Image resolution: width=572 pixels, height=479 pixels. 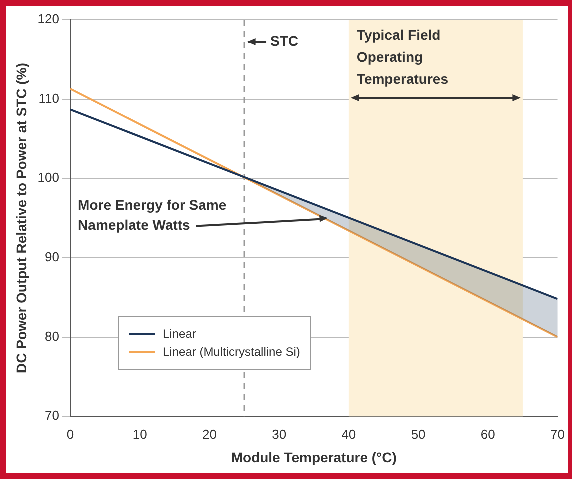 I want to click on y-tick-label: 70, so click(x=52, y=416).